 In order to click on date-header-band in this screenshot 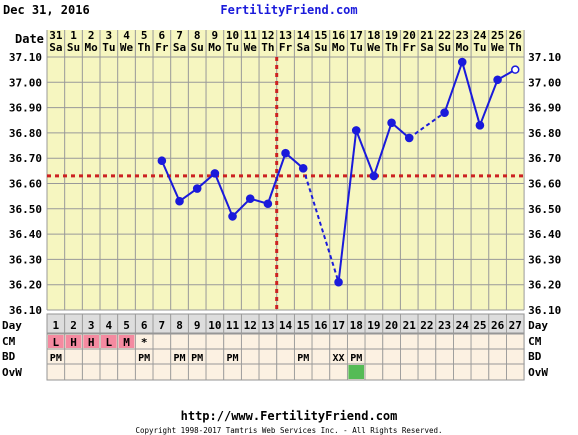, I will do `click(286, 43)`.